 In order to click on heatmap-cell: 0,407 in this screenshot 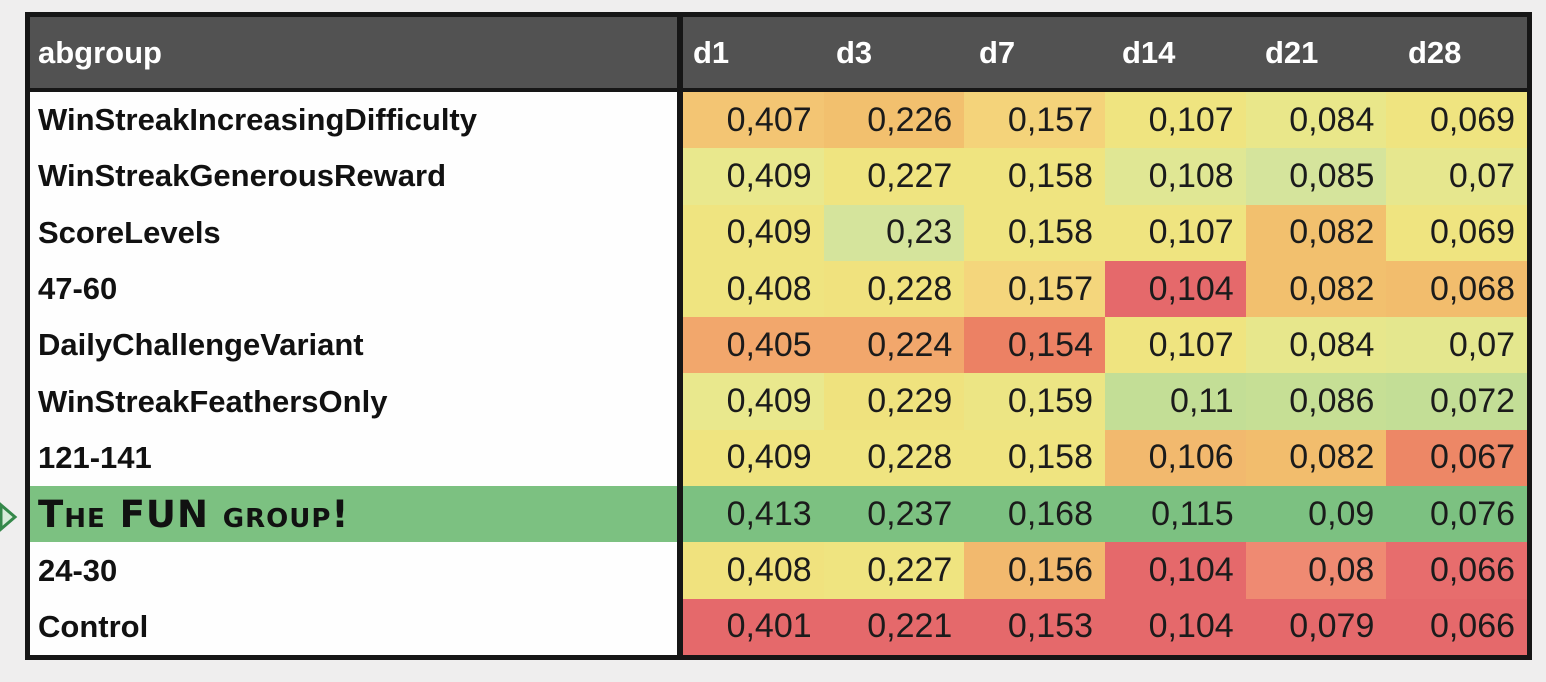, I will do `click(753, 120)`.